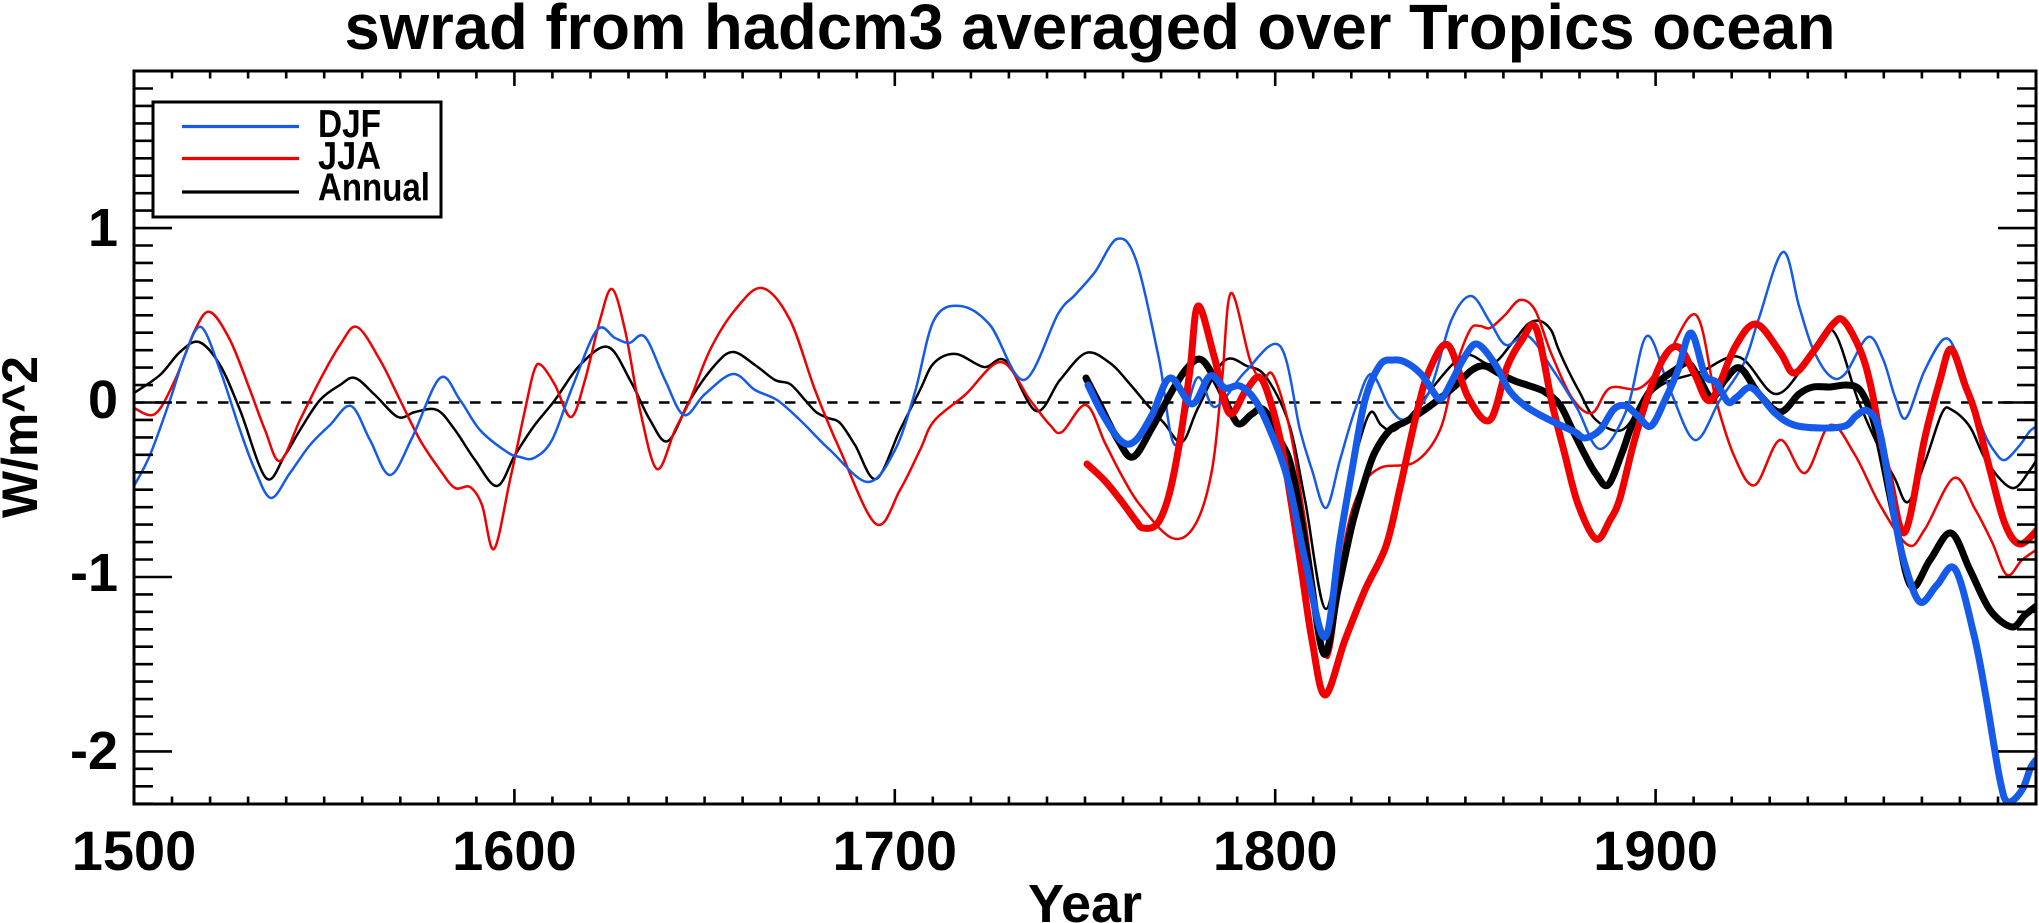 The height and width of the screenshot is (923, 2039). Describe the element at coordinates (349, 156) in the screenshot. I see `svg-text: JJA` at that location.